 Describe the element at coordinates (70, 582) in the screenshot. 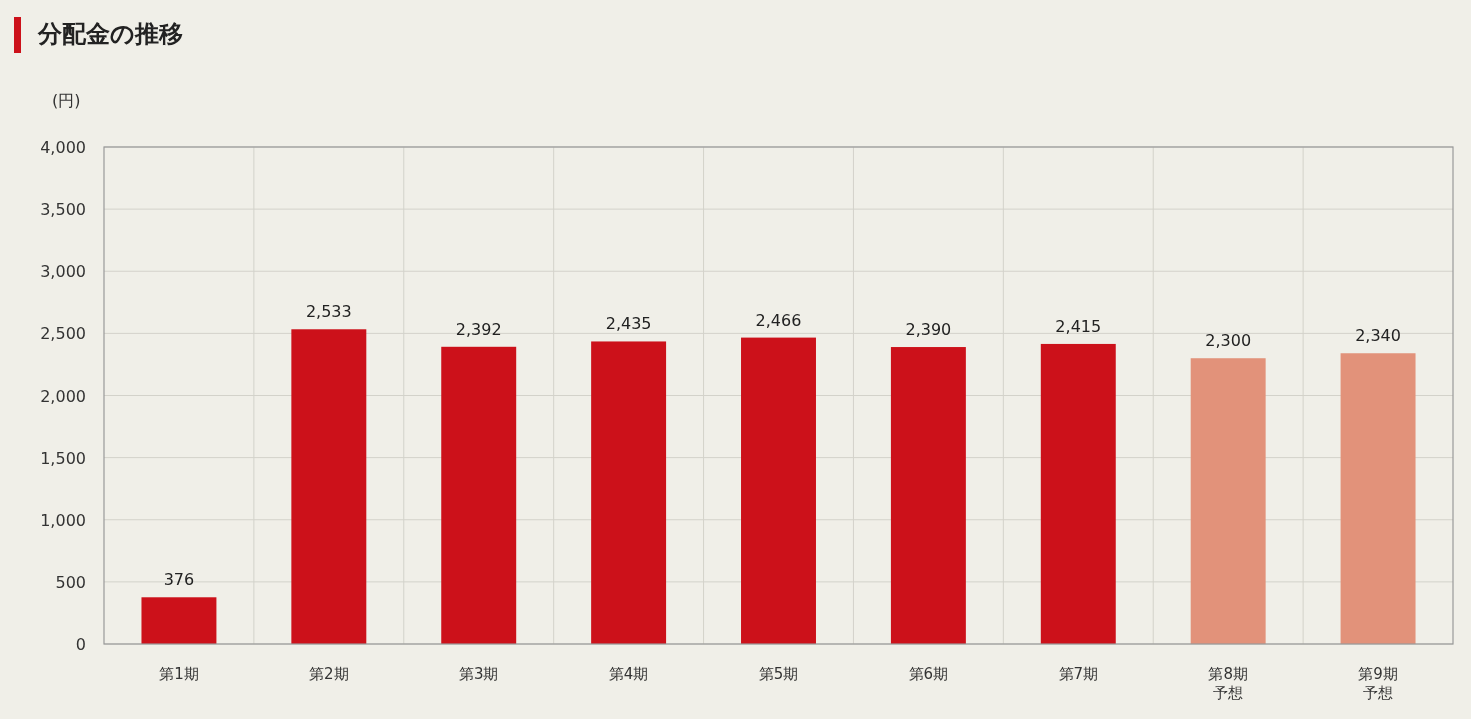

I see `y-tick-label: 500` at that location.